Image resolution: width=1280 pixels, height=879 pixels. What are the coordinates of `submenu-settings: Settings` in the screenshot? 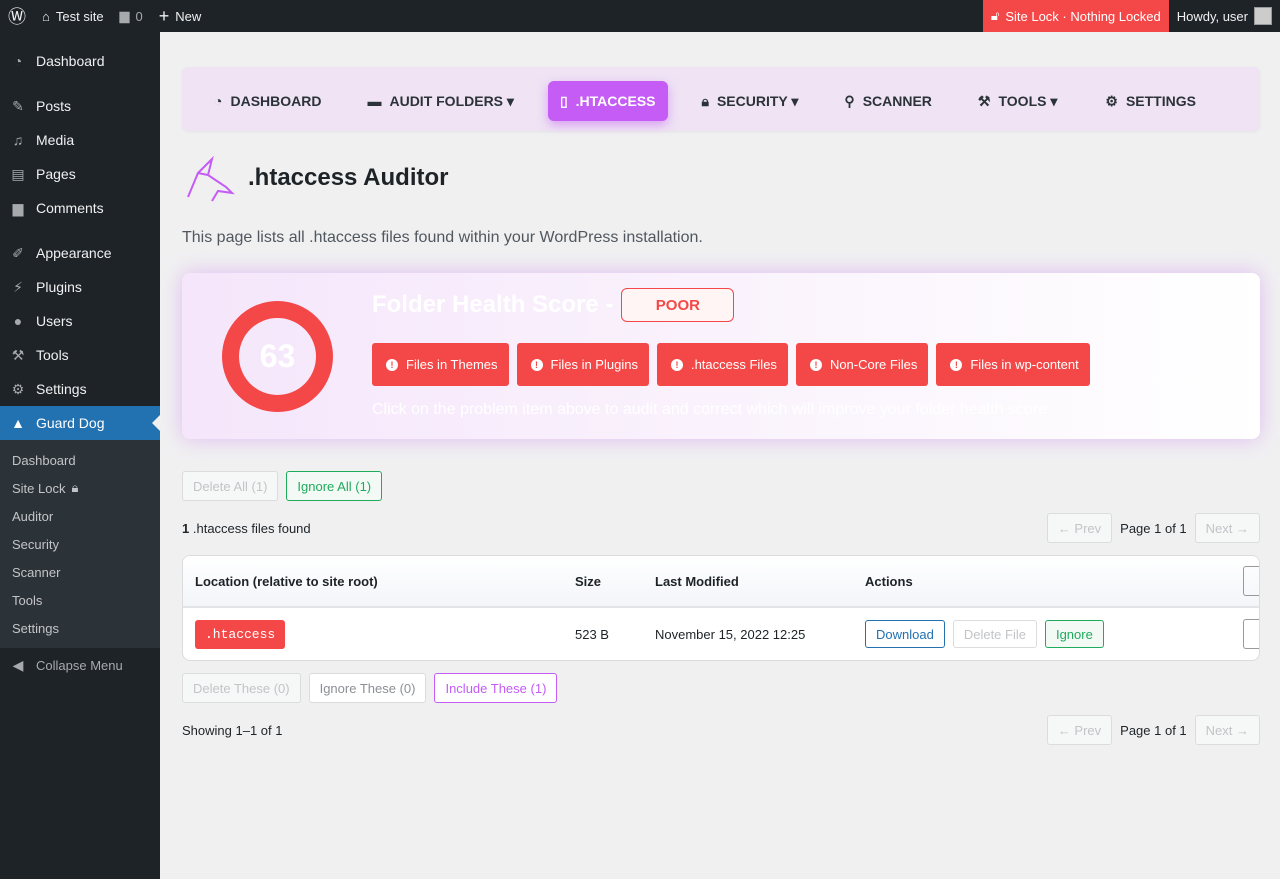 It's located at (35, 628).